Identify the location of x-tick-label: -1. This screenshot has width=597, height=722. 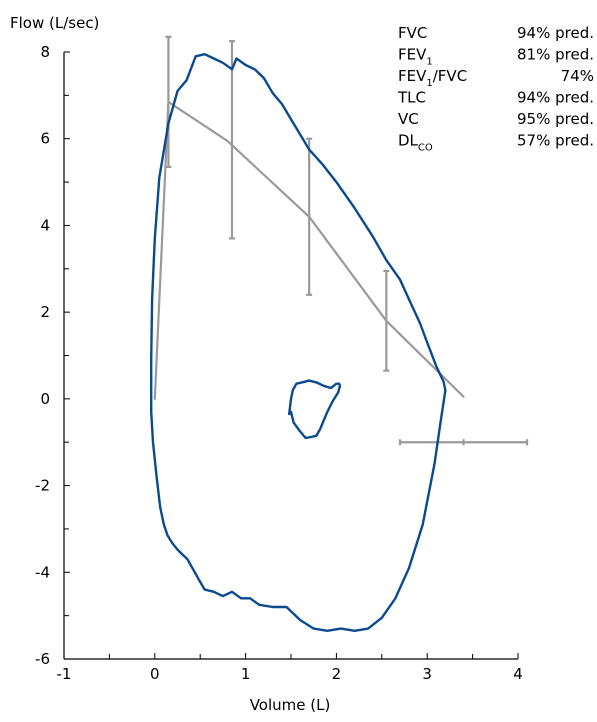
(64, 674).